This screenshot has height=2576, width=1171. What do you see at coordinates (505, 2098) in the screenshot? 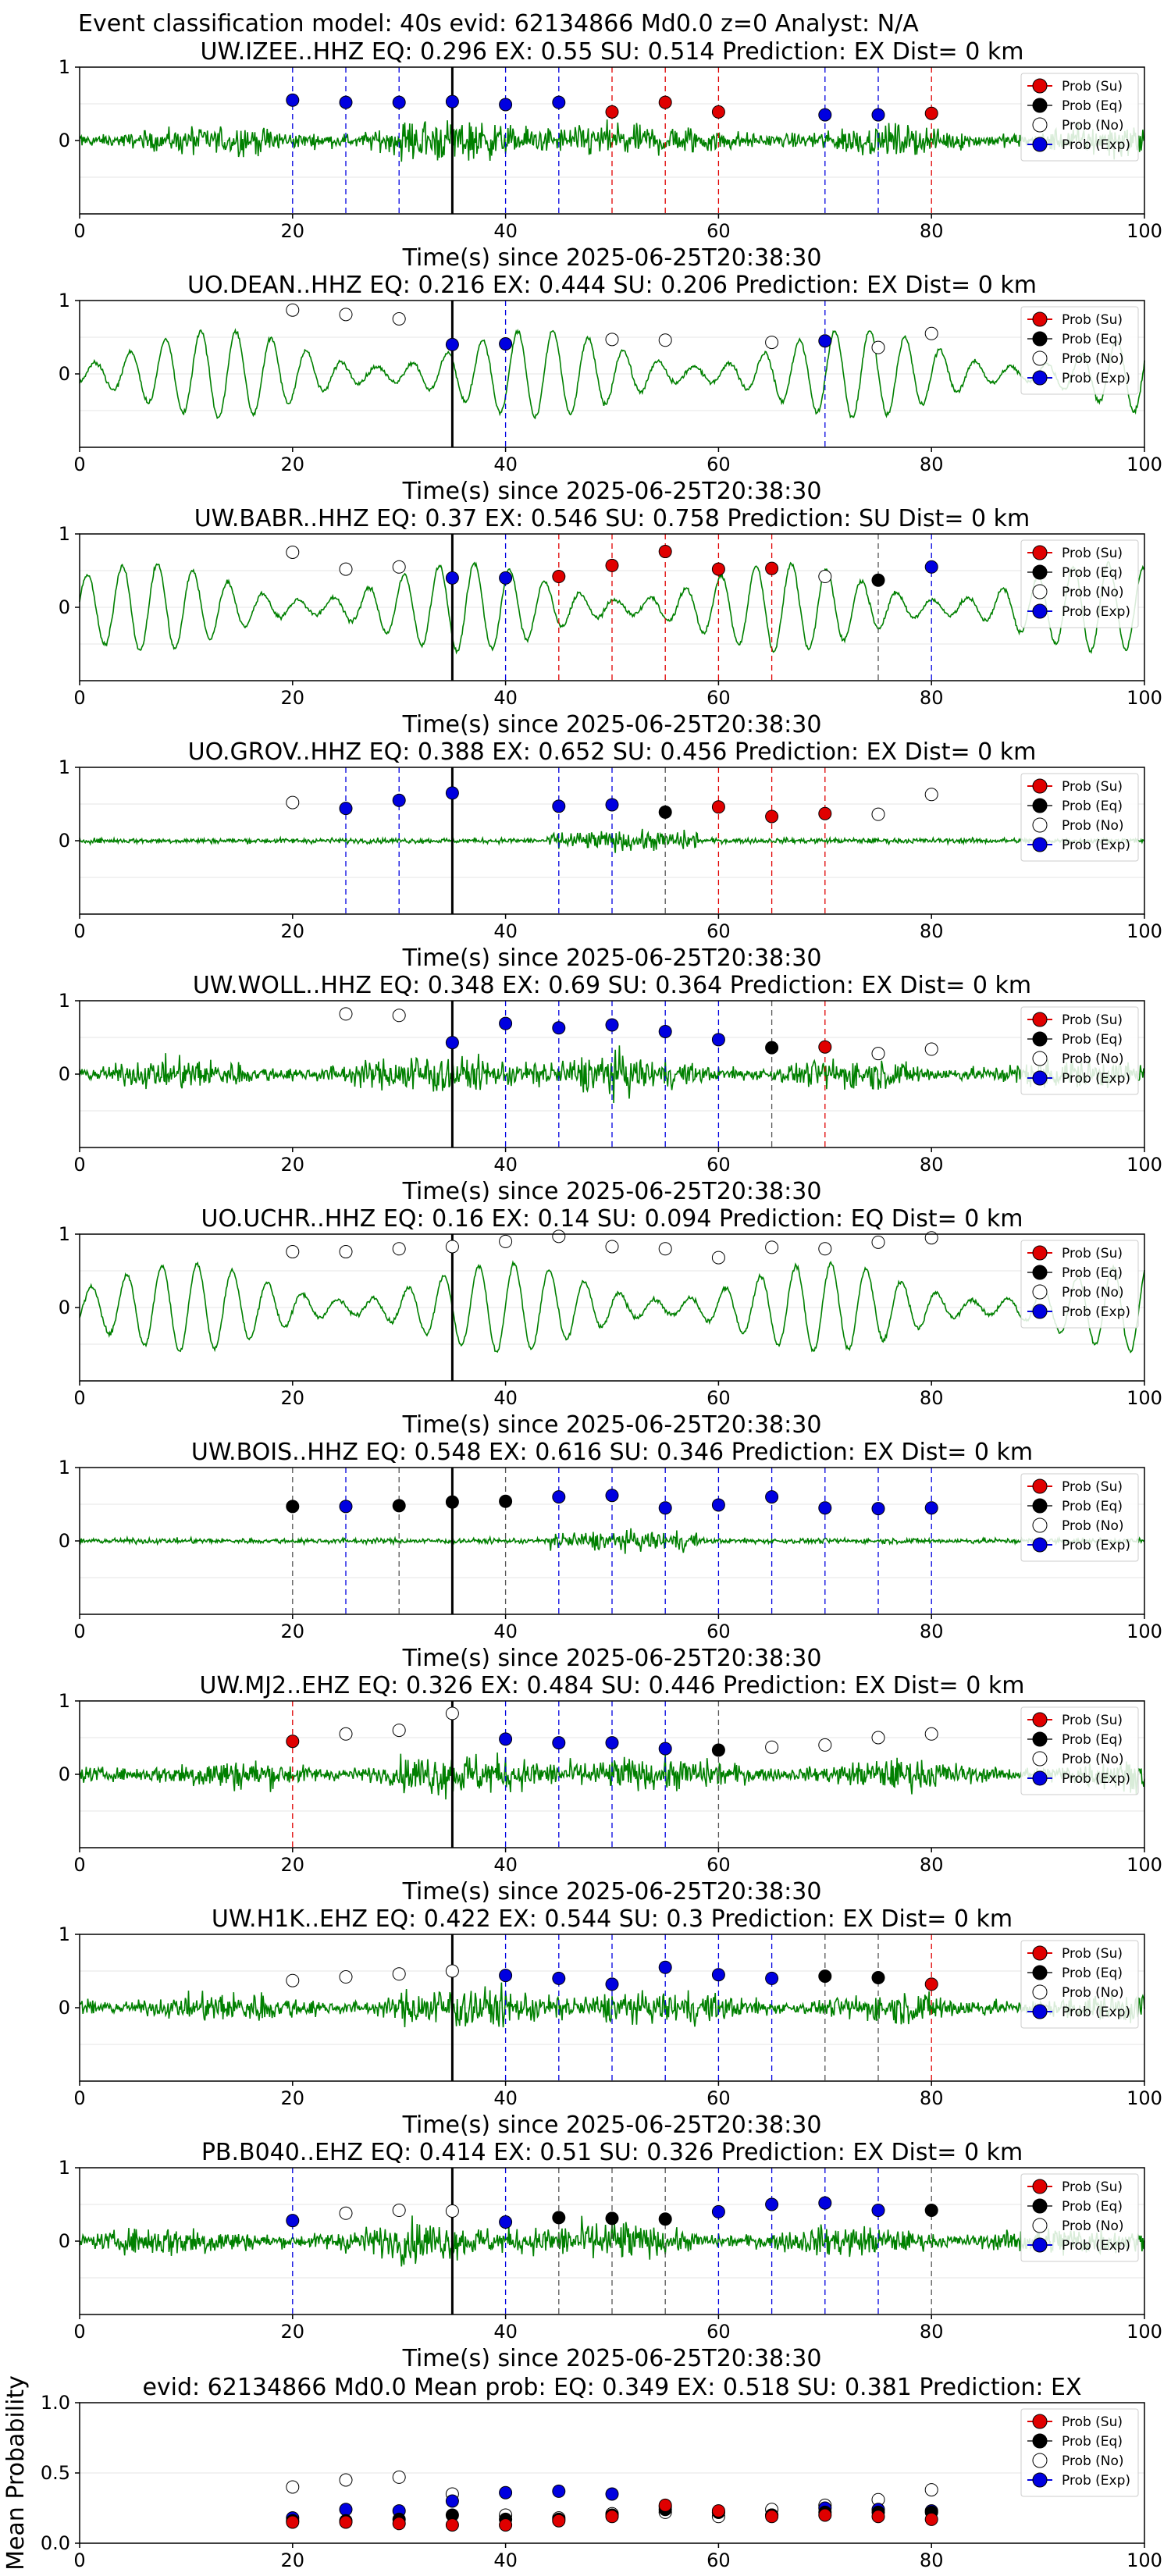
I see `x-tick-label: 40` at bounding box center [505, 2098].